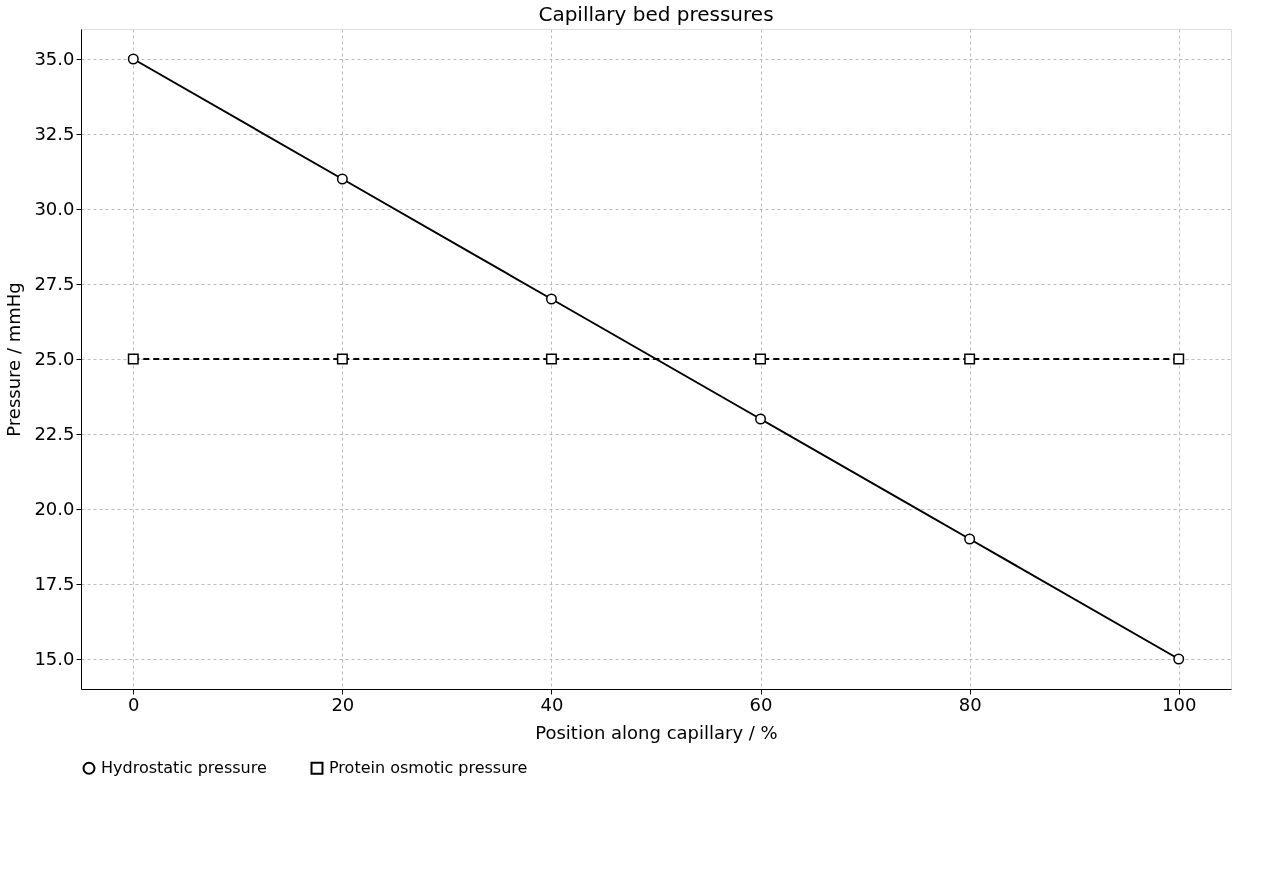 This screenshot has height=880, width=1280. Describe the element at coordinates (54, 358) in the screenshot. I see `y-tick-label: 25.0` at that location.